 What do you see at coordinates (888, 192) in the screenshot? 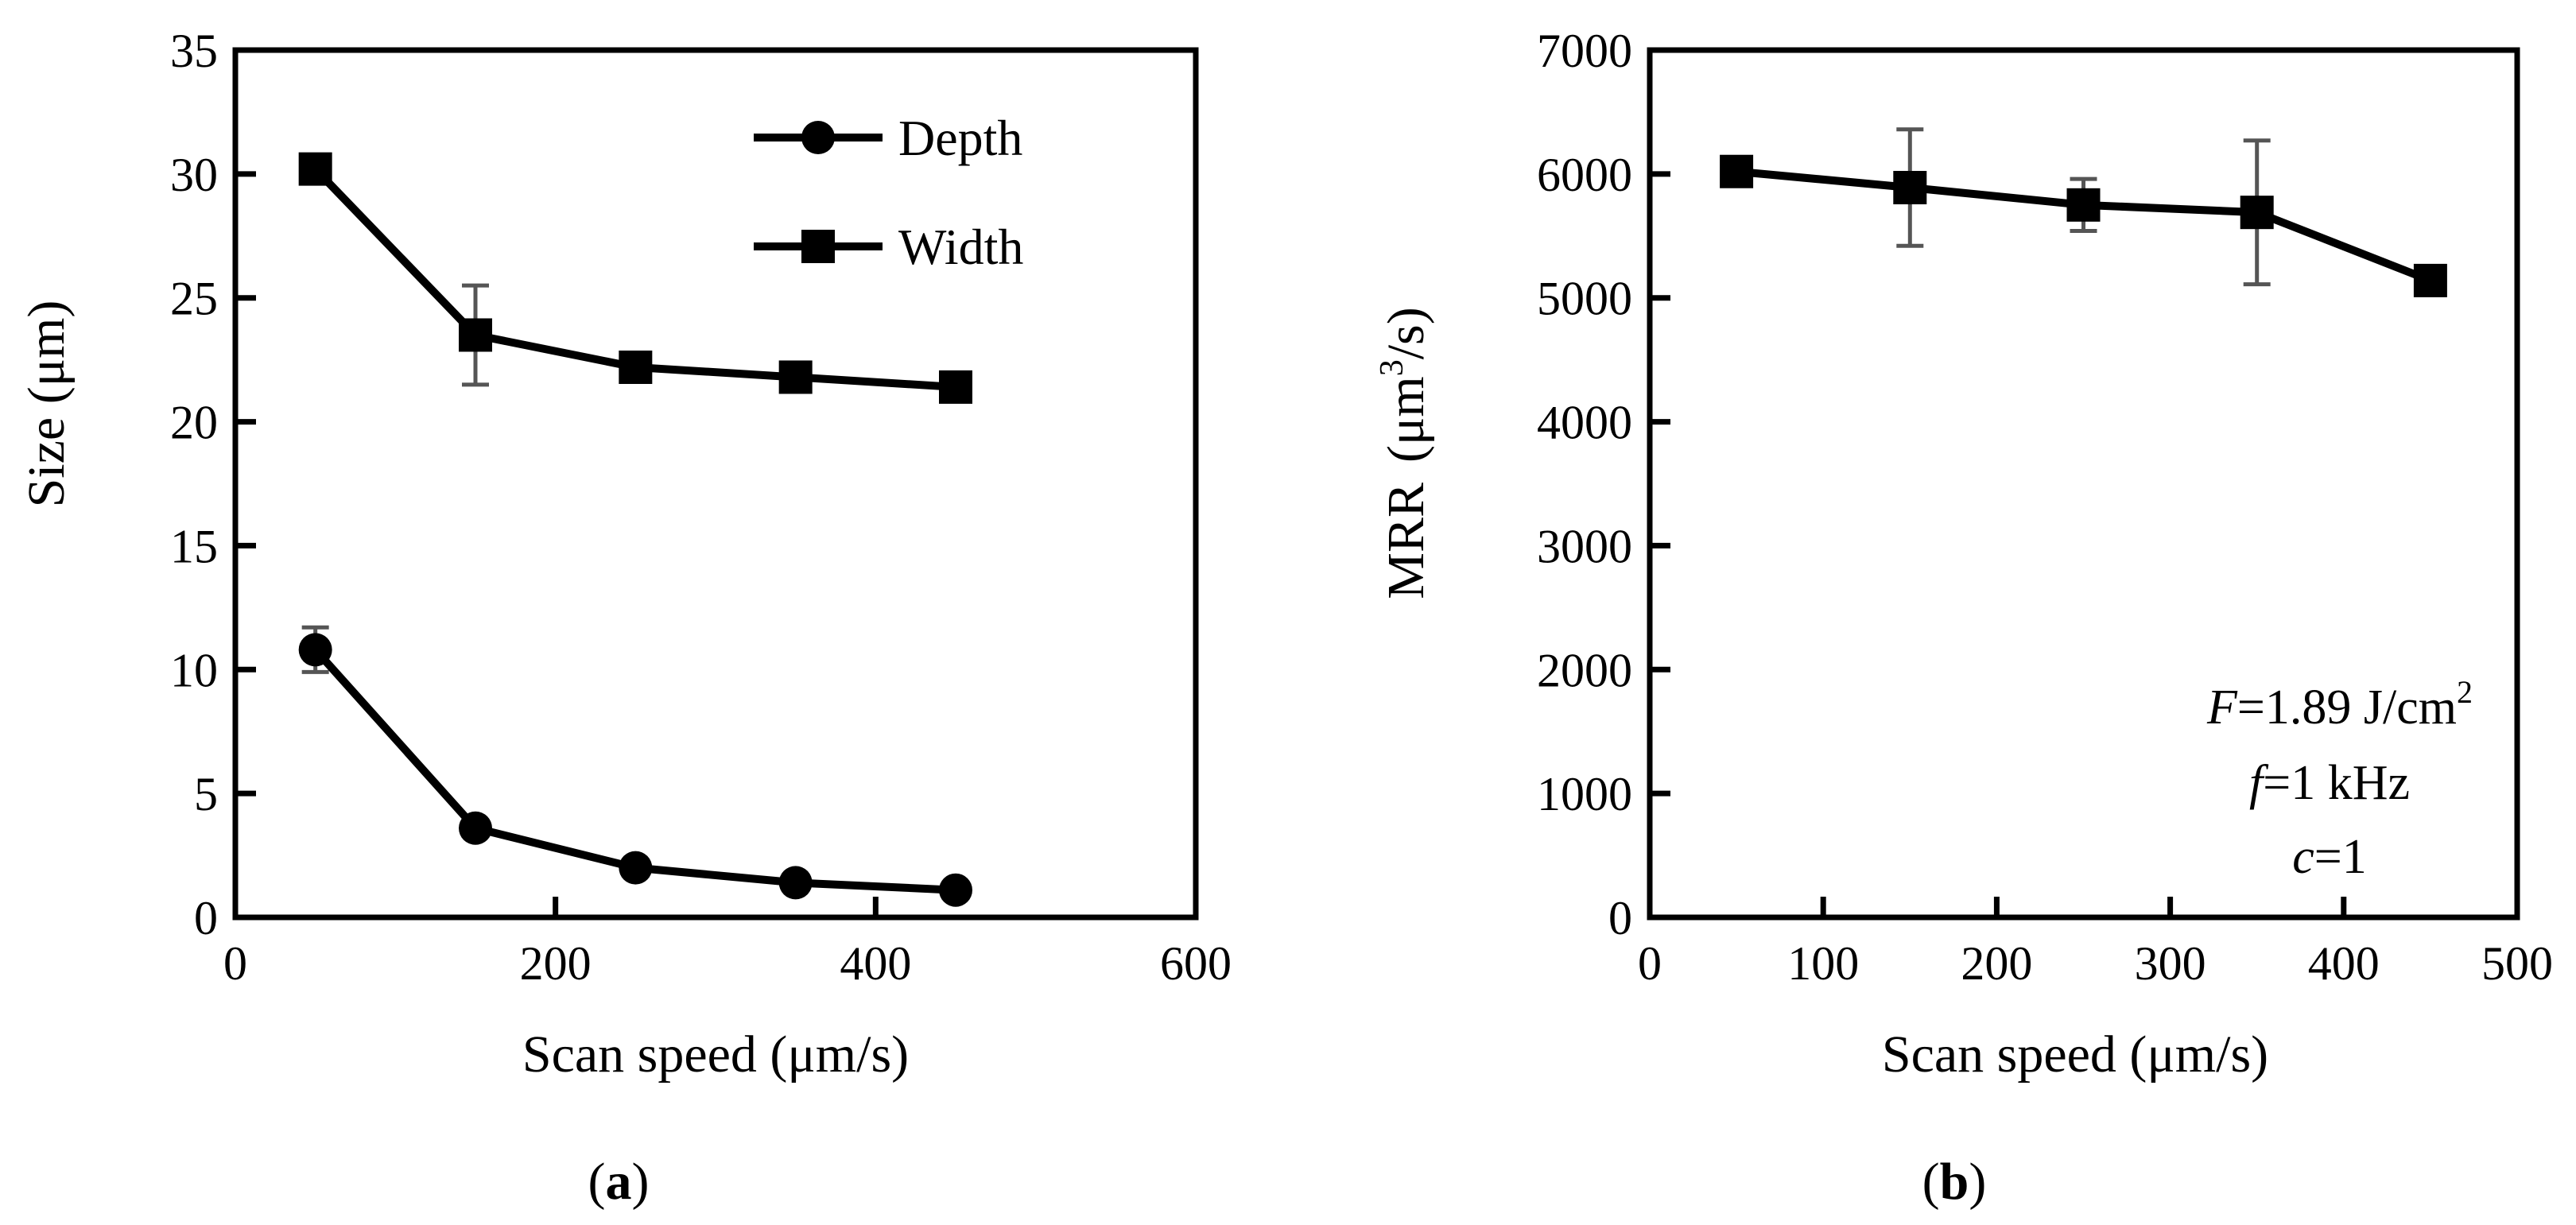
I see `panel-a-legend: Depth Width` at bounding box center [888, 192].